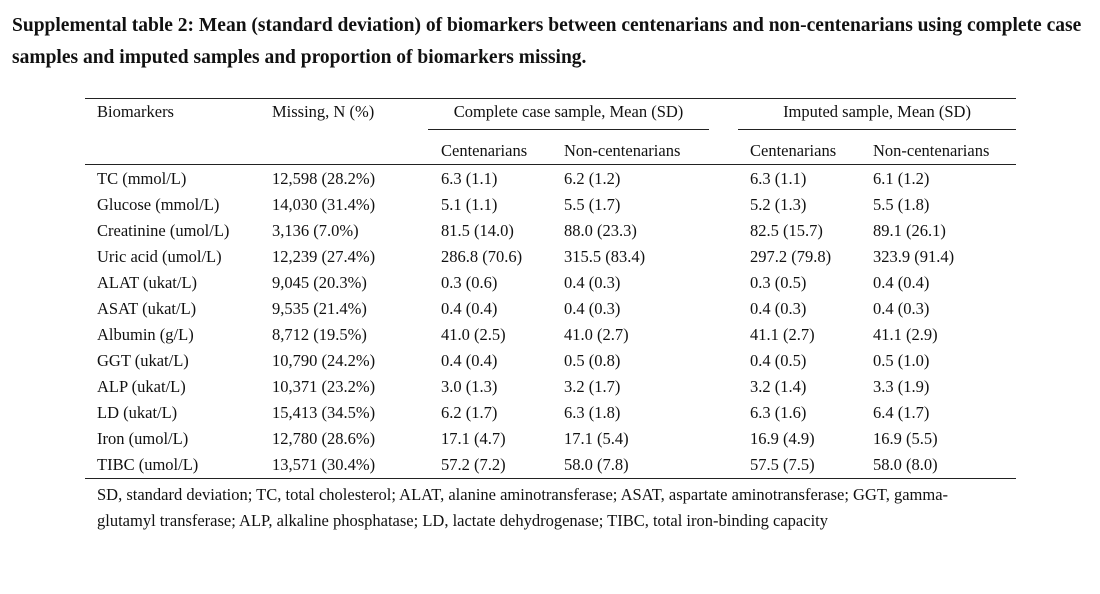 The image size is (1100, 594). Describe the element at coordinates (592, 178) in the screenshot. I see `complete-non-centenarians-cell: 6.2 (1.2)` at that location.